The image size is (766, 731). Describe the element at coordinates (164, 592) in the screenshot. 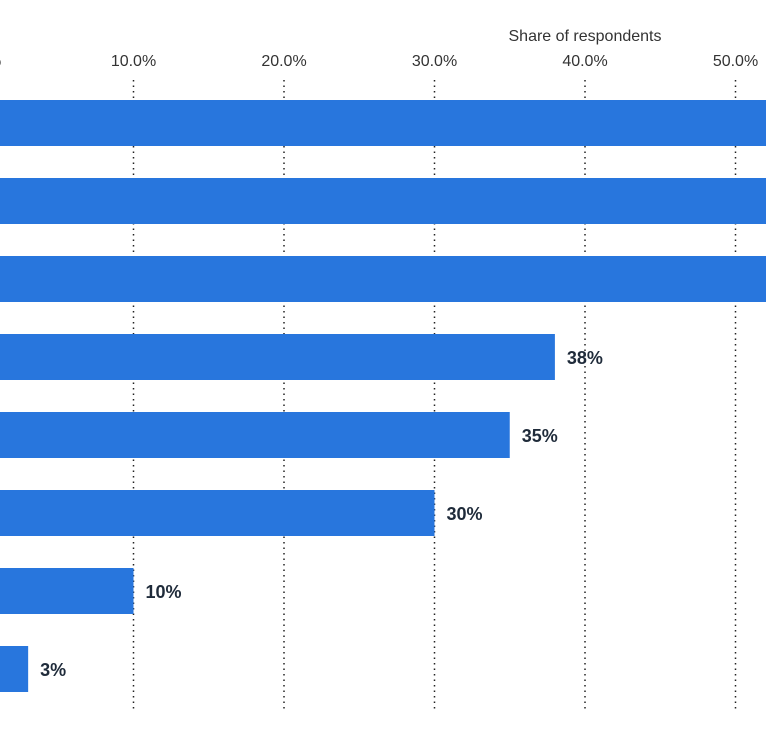

I see `value-label: 10%` at that location.